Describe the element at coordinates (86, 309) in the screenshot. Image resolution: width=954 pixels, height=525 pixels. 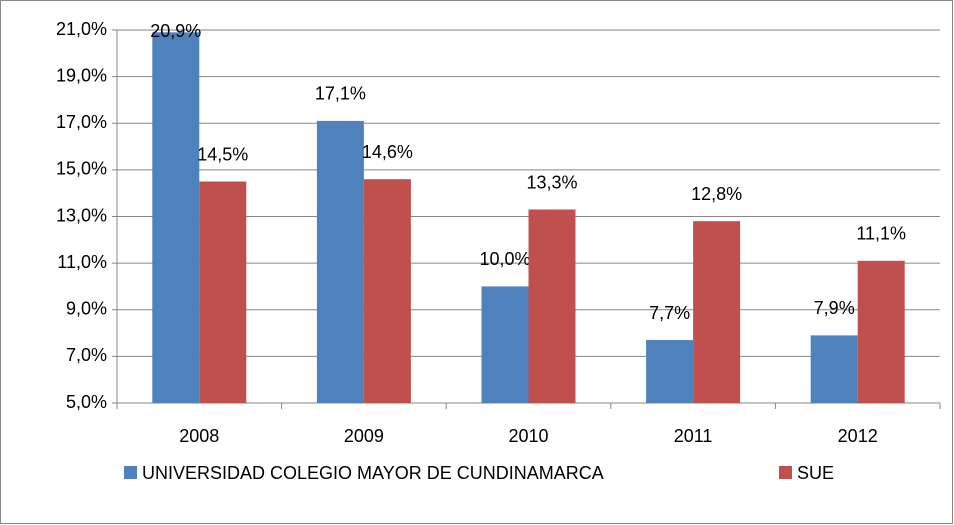
I see `y-tick-label: 9,0%` at that location.